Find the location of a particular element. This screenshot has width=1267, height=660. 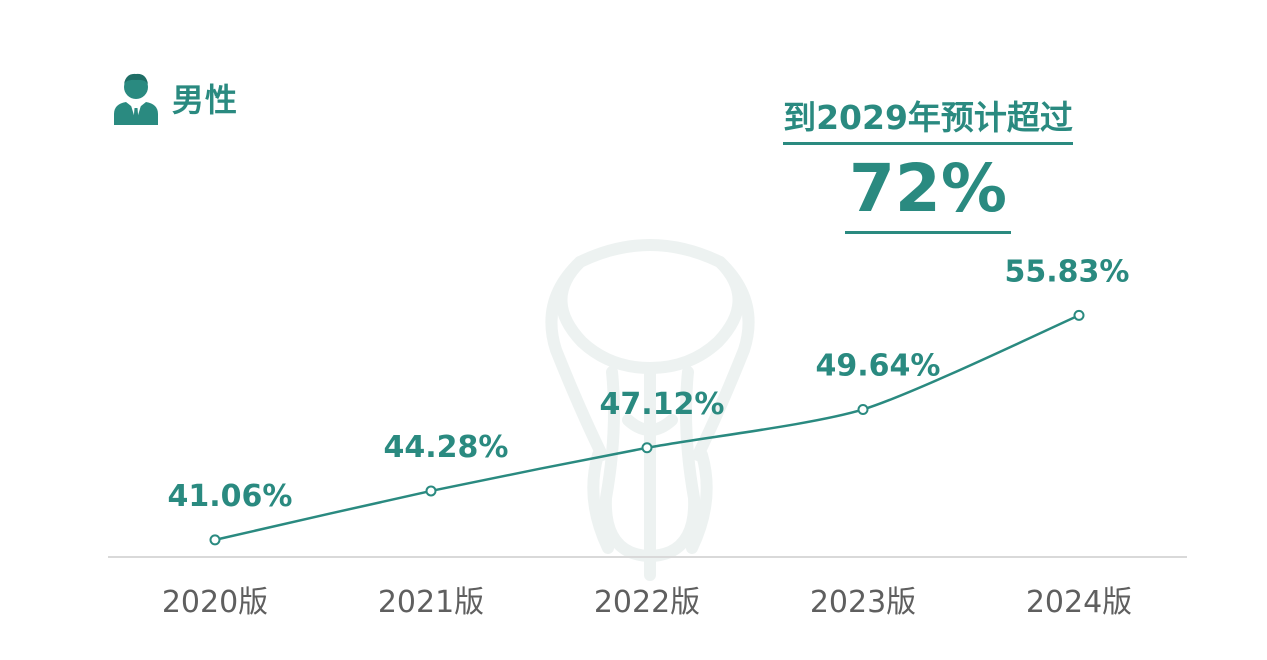

data-label-4: 55.83% is located at coordinates (1067, 271).